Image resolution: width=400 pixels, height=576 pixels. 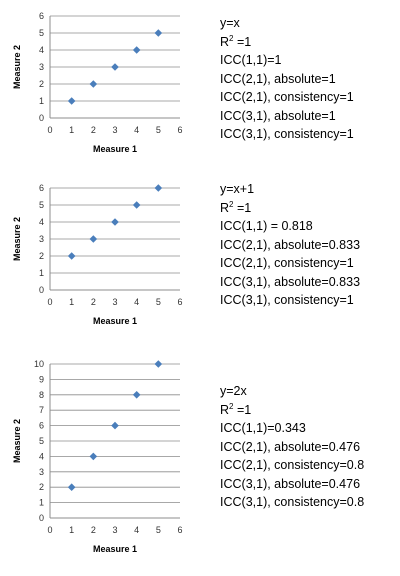 I want to click on icc-line: ICC(3,1), absolute=0.833, so click(x=290, y=281).